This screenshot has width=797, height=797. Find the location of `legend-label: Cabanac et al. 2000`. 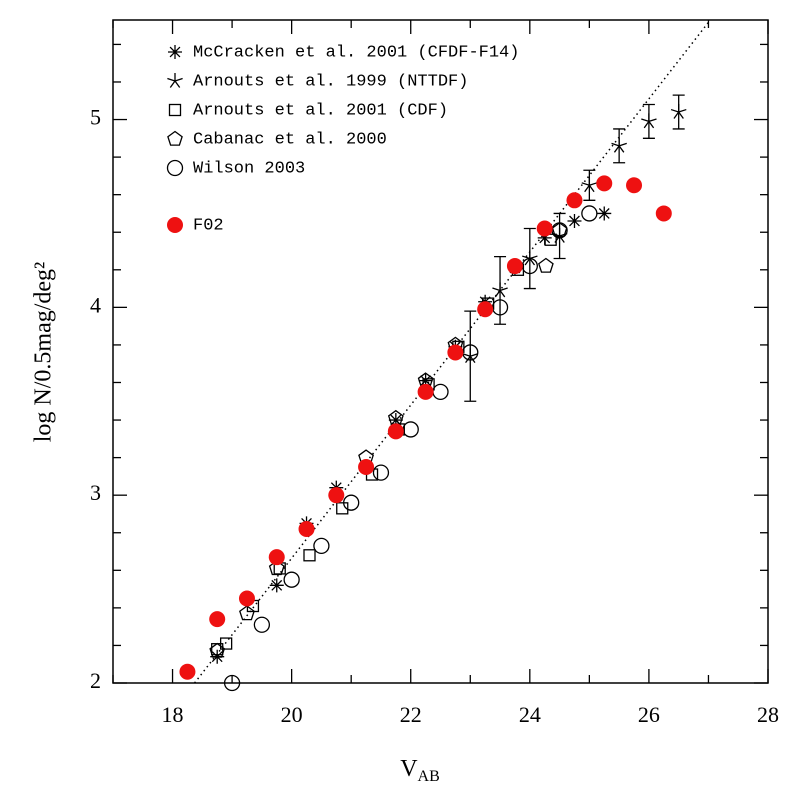

legend-label: Cabanac et al. 2000 is located at coordinates (290, 139).